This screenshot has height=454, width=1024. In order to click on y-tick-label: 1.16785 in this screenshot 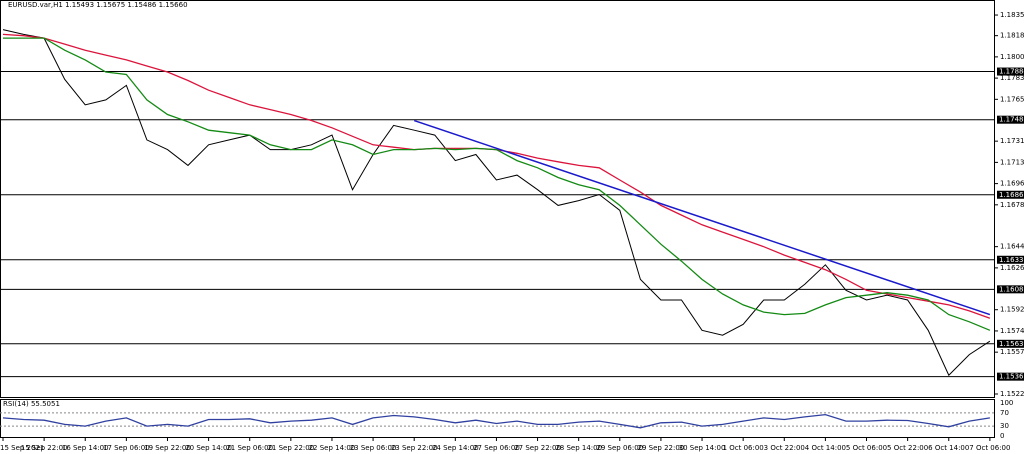, I will do `click(1012, 205)`.